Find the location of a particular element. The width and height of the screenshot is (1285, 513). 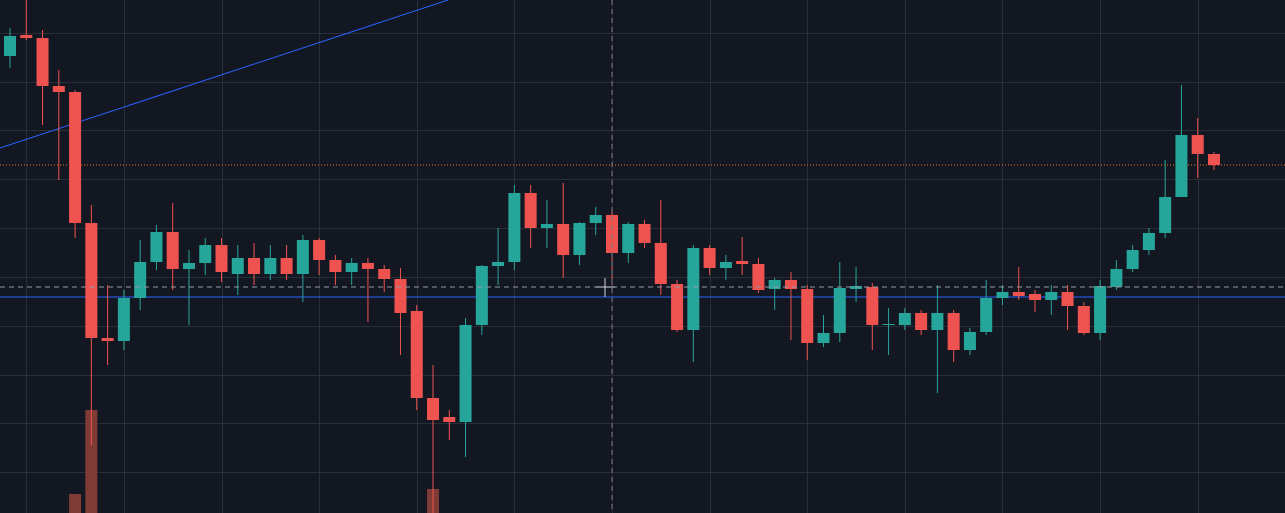

cursor is located at coordinates (605, 287).